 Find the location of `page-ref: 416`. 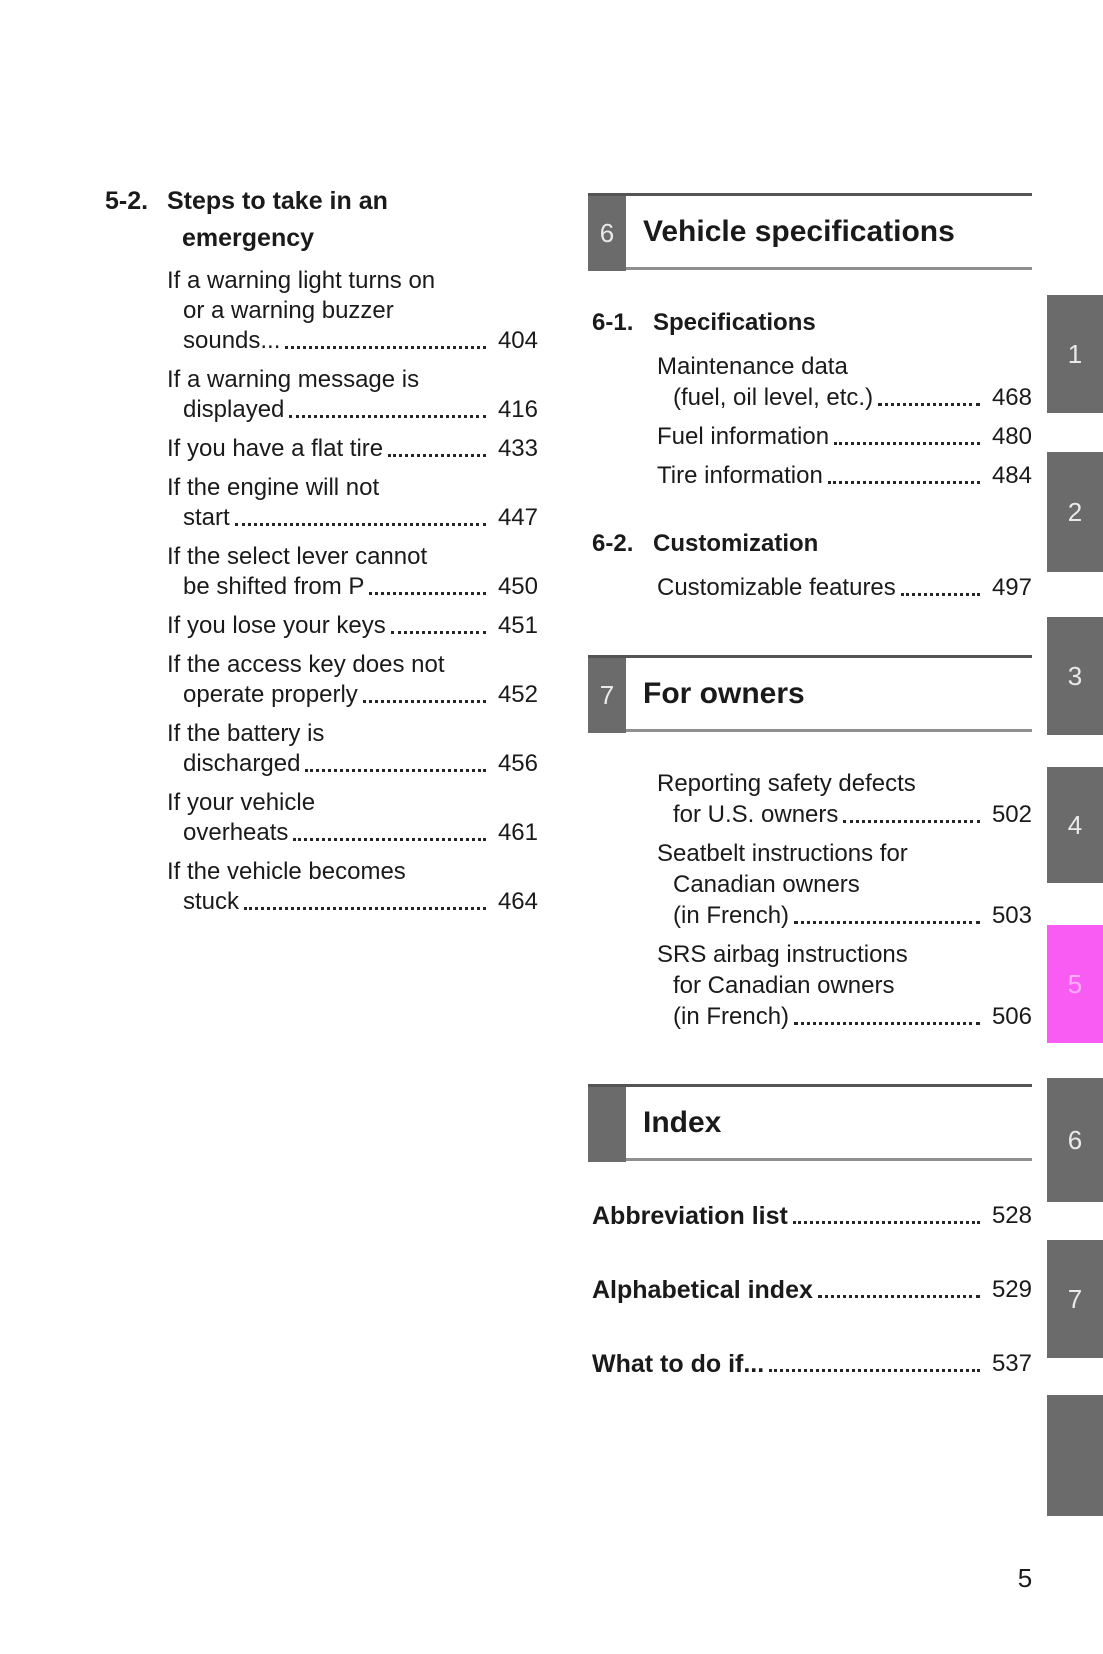

page-ref: 416 is located at coordinates (517, 409).